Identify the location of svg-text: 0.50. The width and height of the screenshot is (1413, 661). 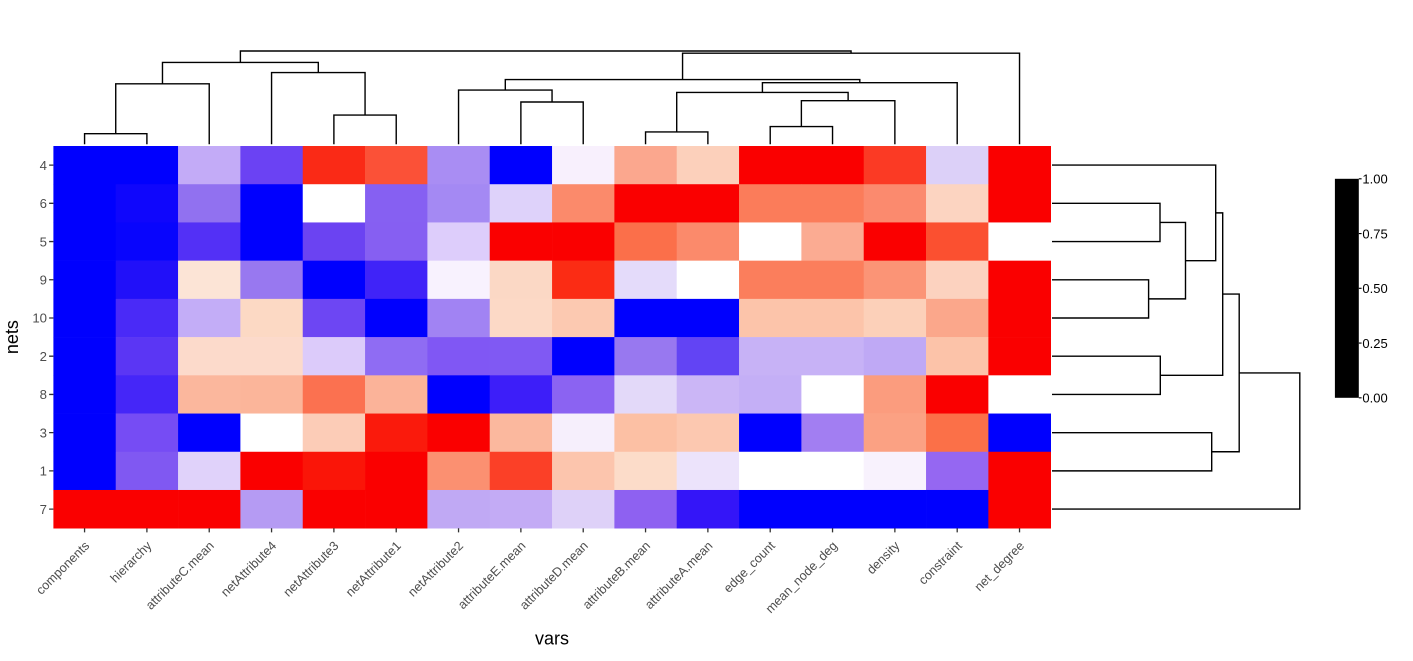
(1374, 288).